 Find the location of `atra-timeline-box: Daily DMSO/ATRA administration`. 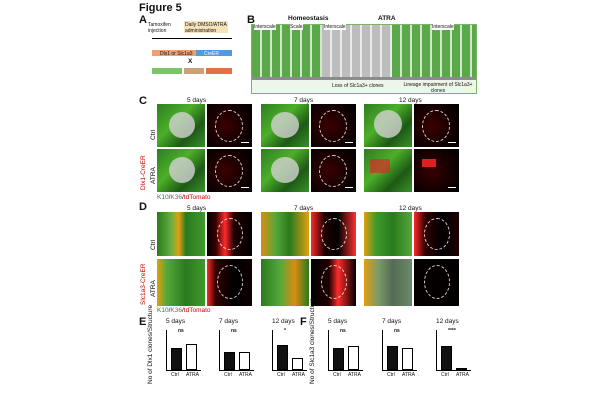

atra-timeline-box: Daily DMSO/ATRA administration is located at coordinates (206, 27).